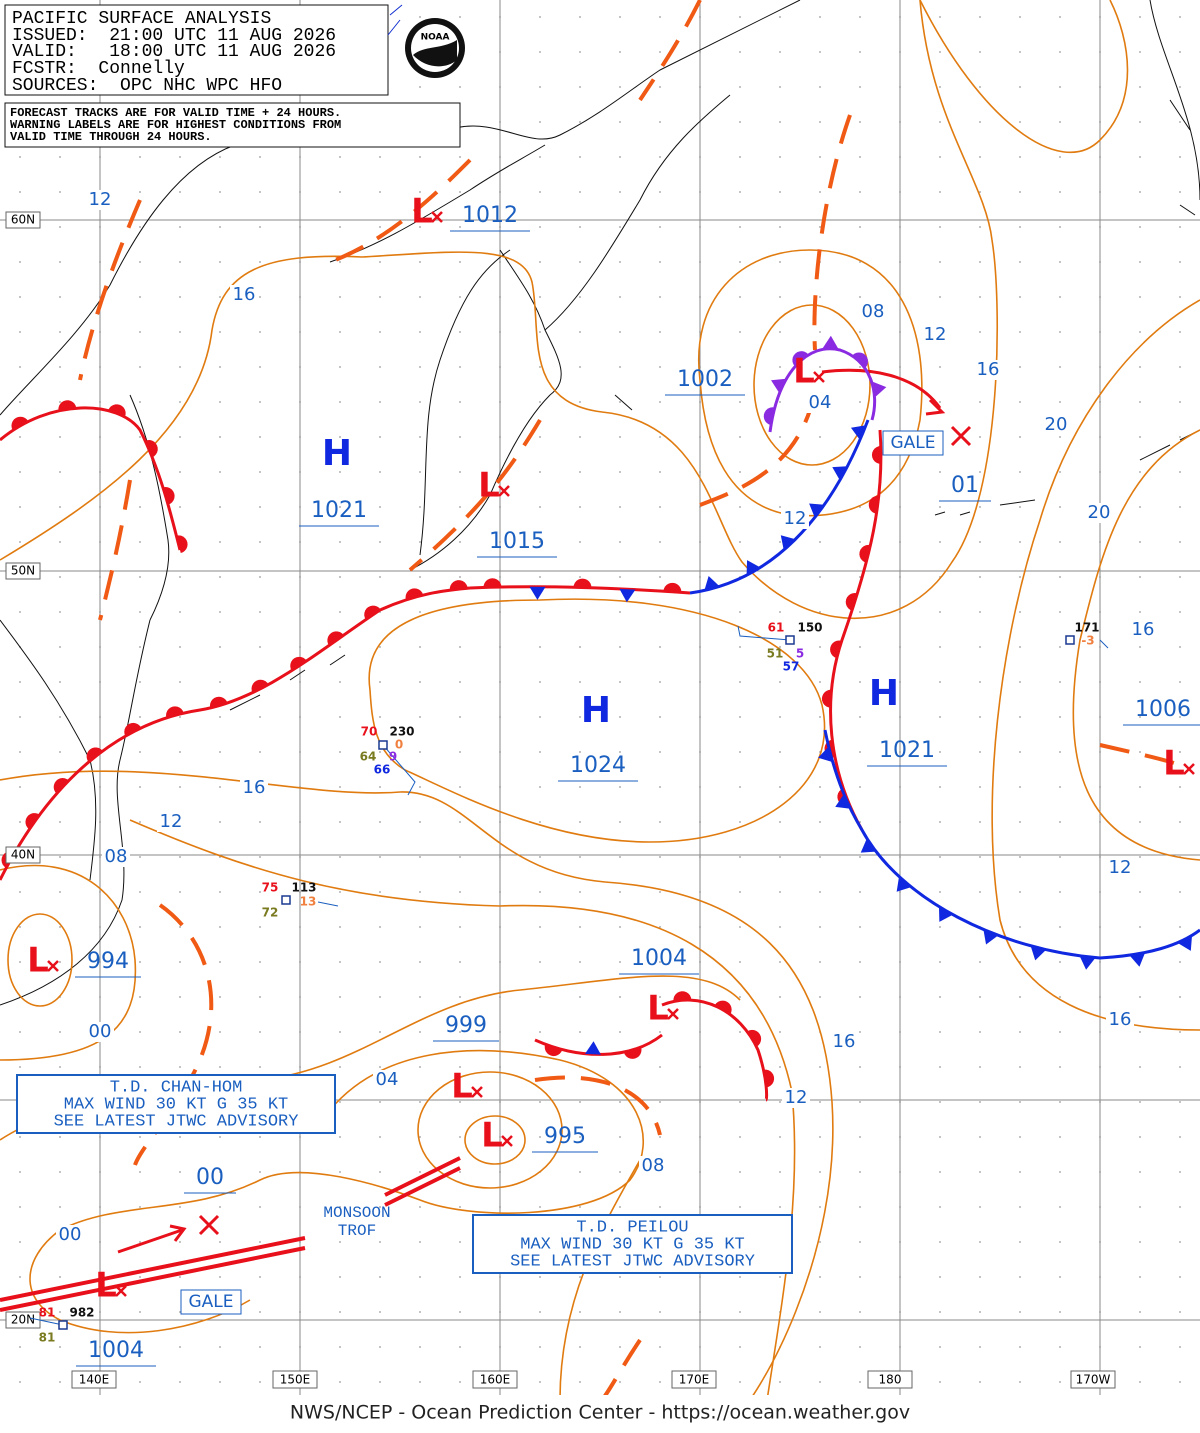 Image resolution: width=1200 pixels, height=1433 pixels. I want to click on warning-line: T.D. PEILOU, so click(632, 1227).